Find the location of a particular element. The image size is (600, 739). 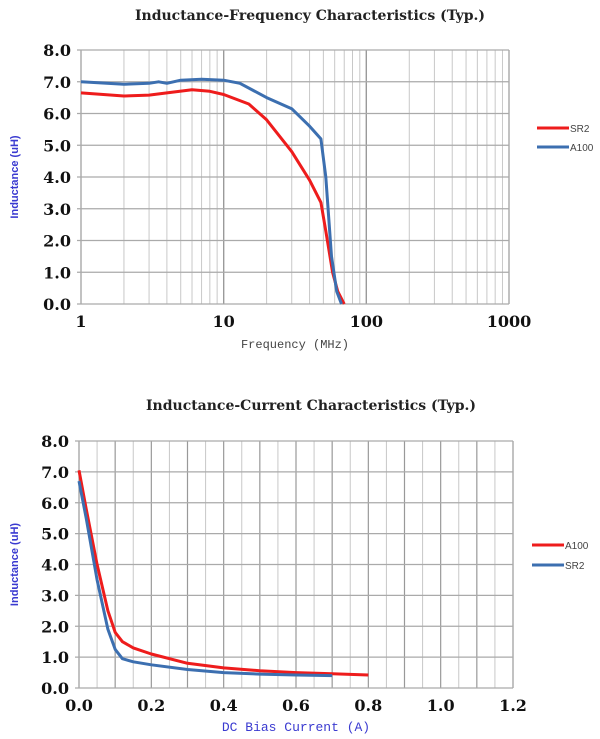

x-axis-label: DC Bias Current (A) is located at coordinates (296, 727).